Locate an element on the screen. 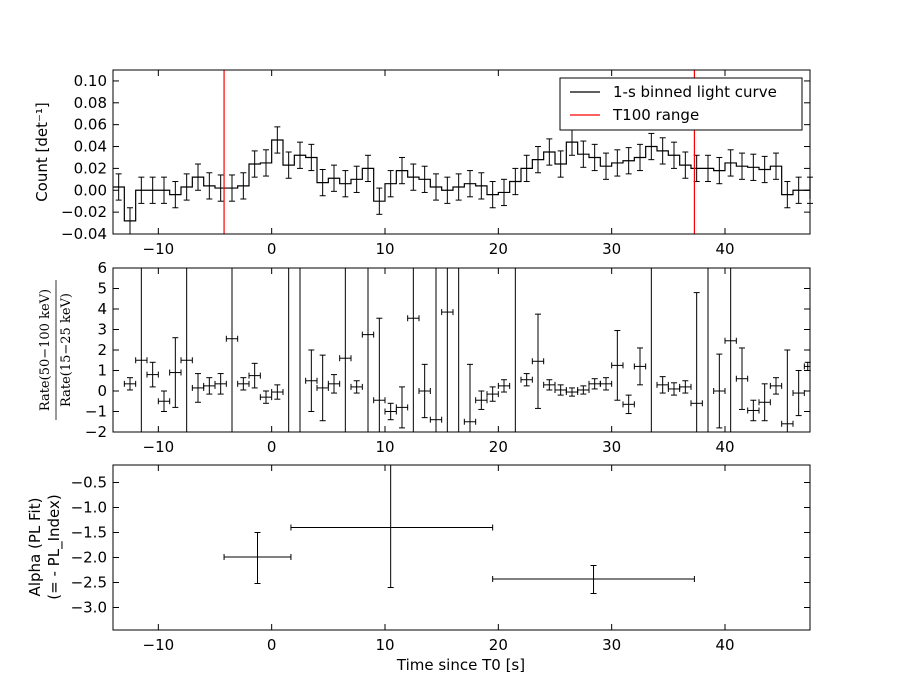 Image resolution: width=900 pixels, height=700 pixels. count-ytick-label: 0.02 is located at coordinates (90, 168).